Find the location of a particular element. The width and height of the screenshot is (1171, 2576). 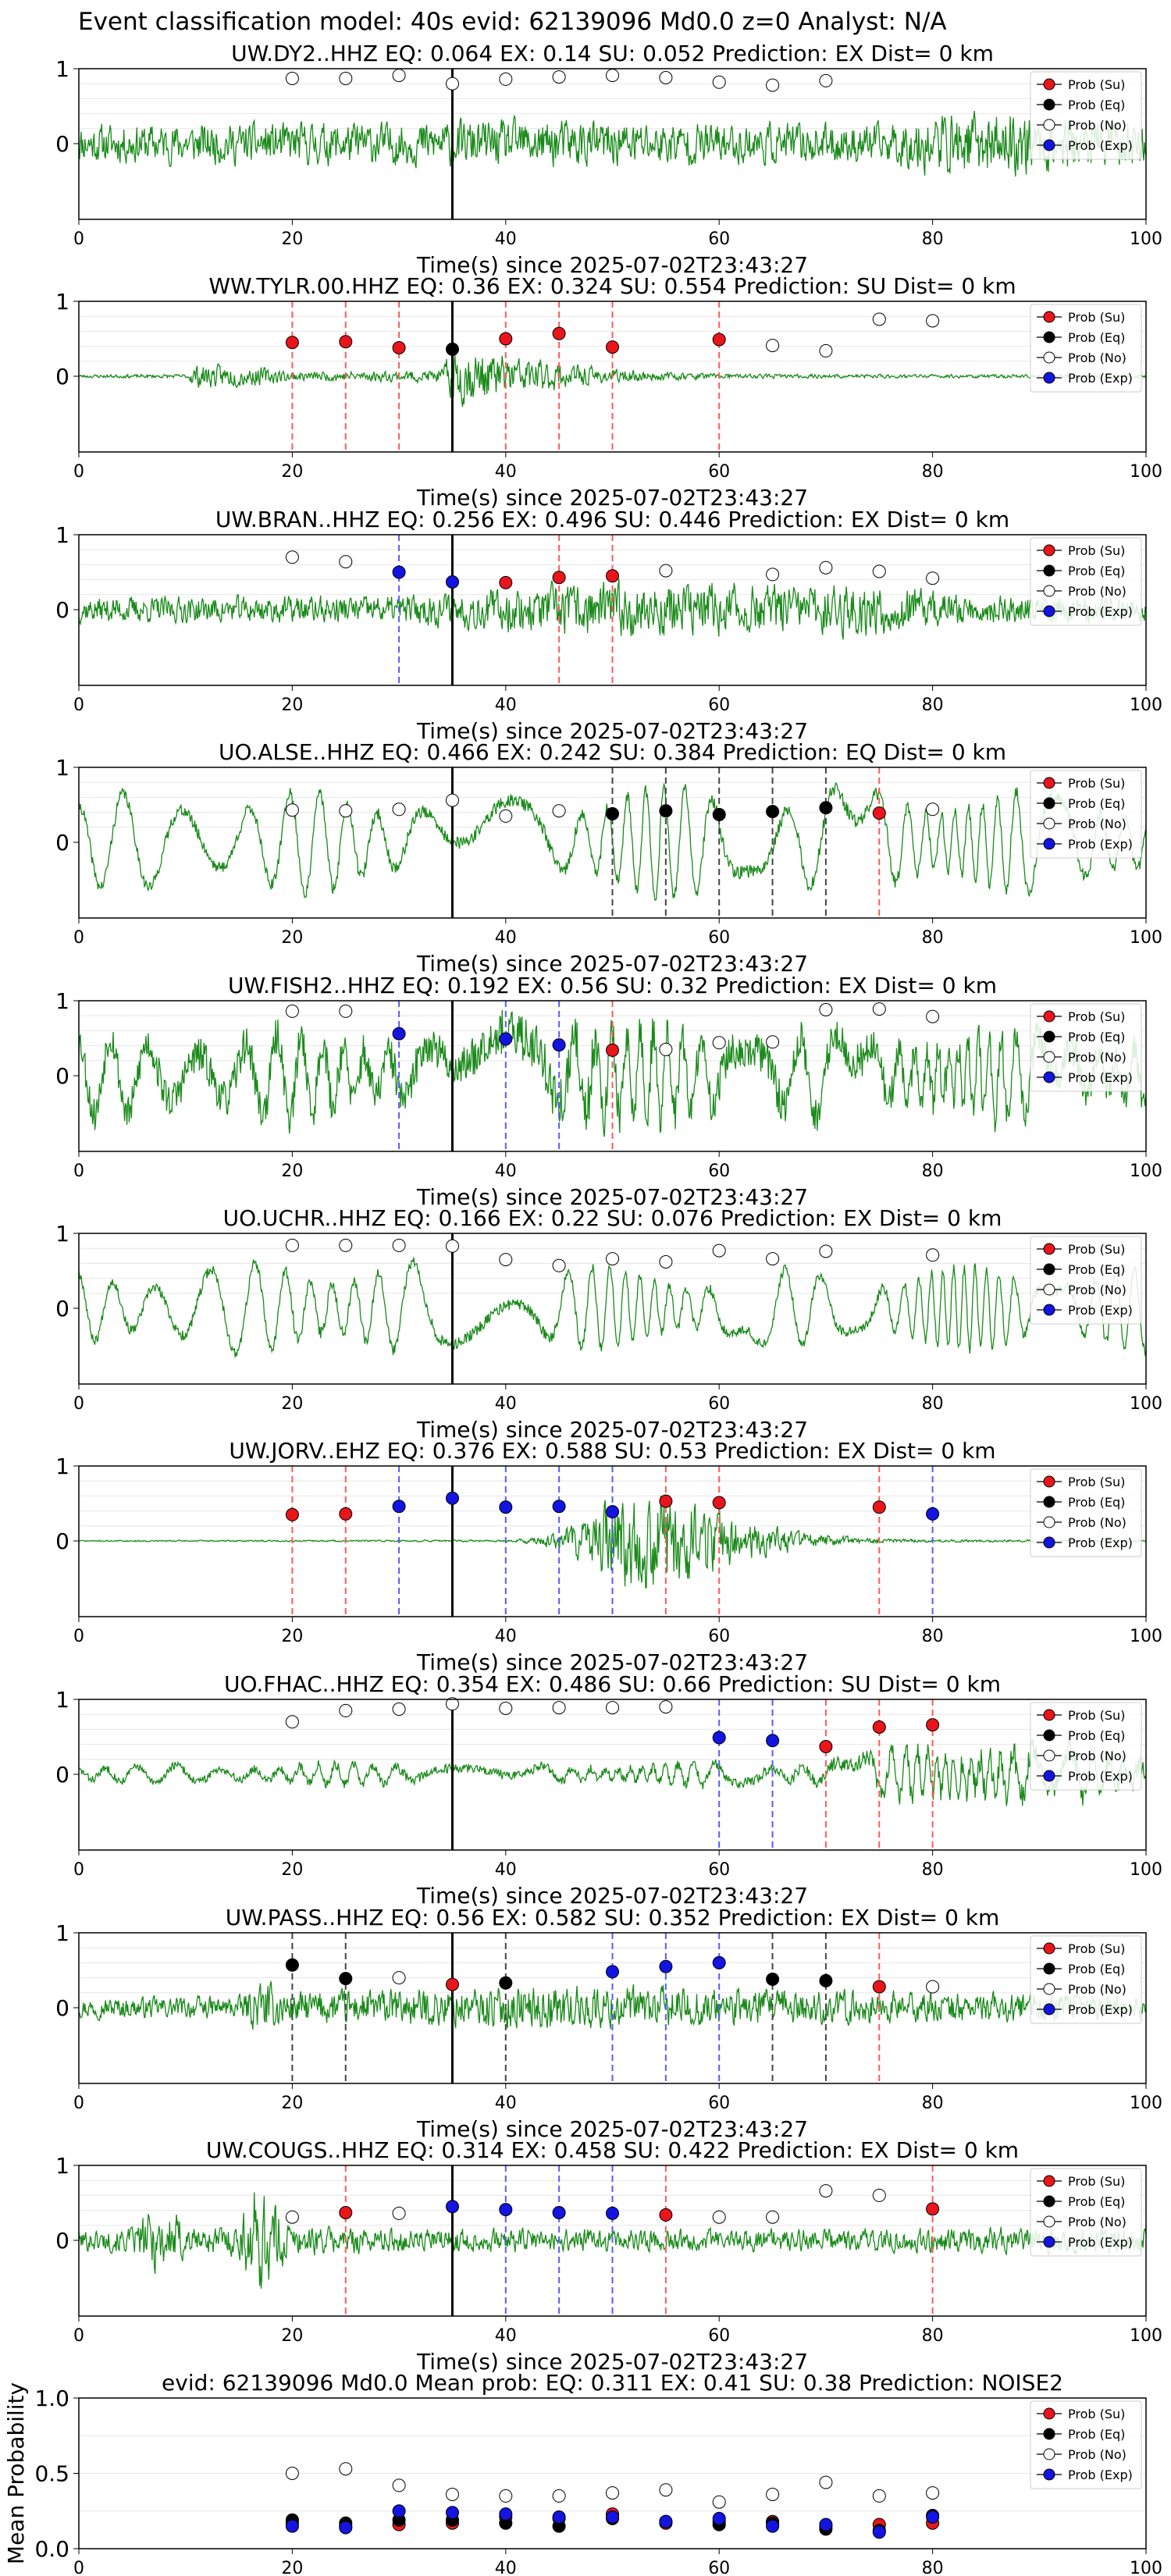

y-tick-label: 0.5 is located at coordinates (51, 2474).